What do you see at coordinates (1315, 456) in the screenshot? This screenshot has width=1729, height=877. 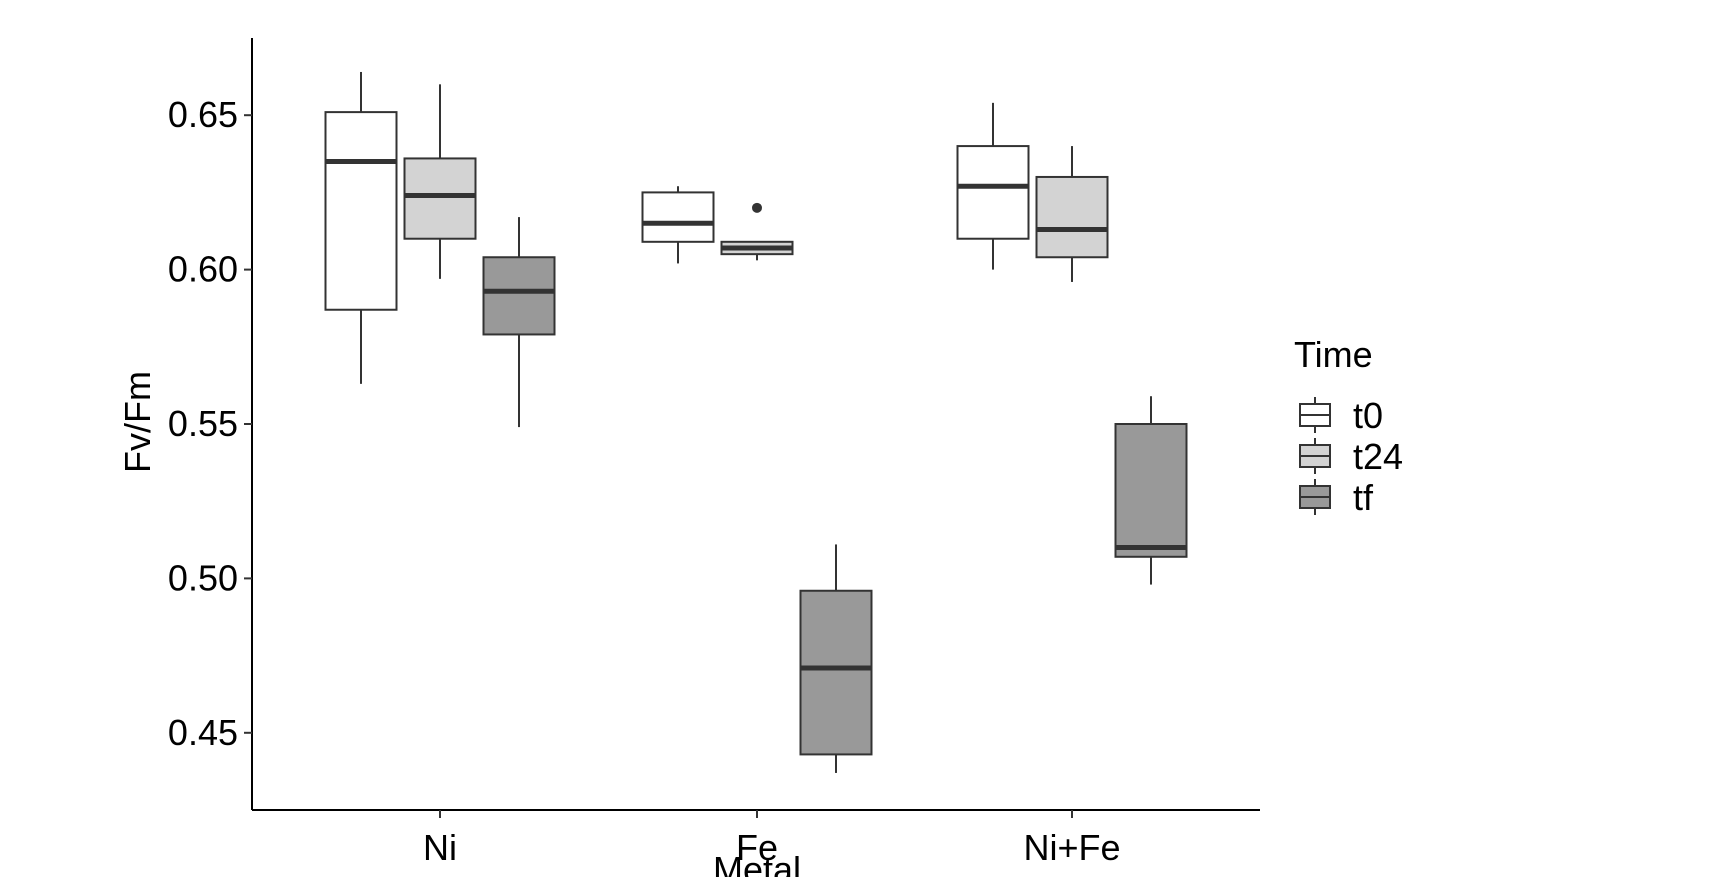 I see `legend-key-t24` at bounding box center [1315, 456].